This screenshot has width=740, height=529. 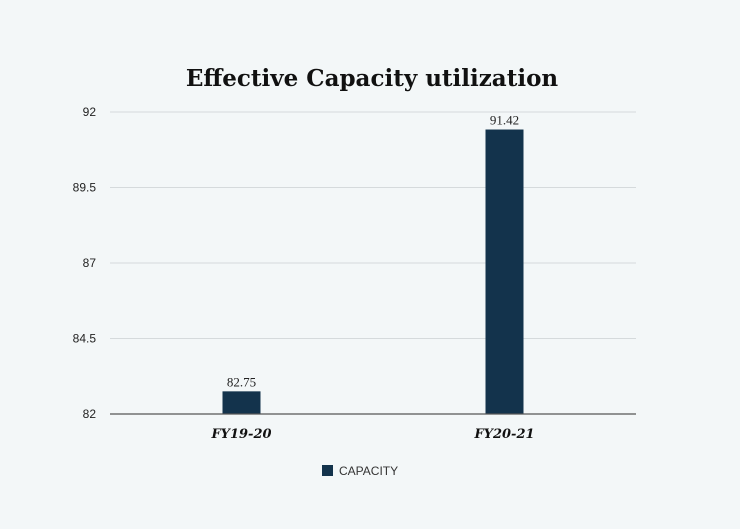 I want to click on chart-title: Effective Capacity utilization, so click(x=372, y=78).